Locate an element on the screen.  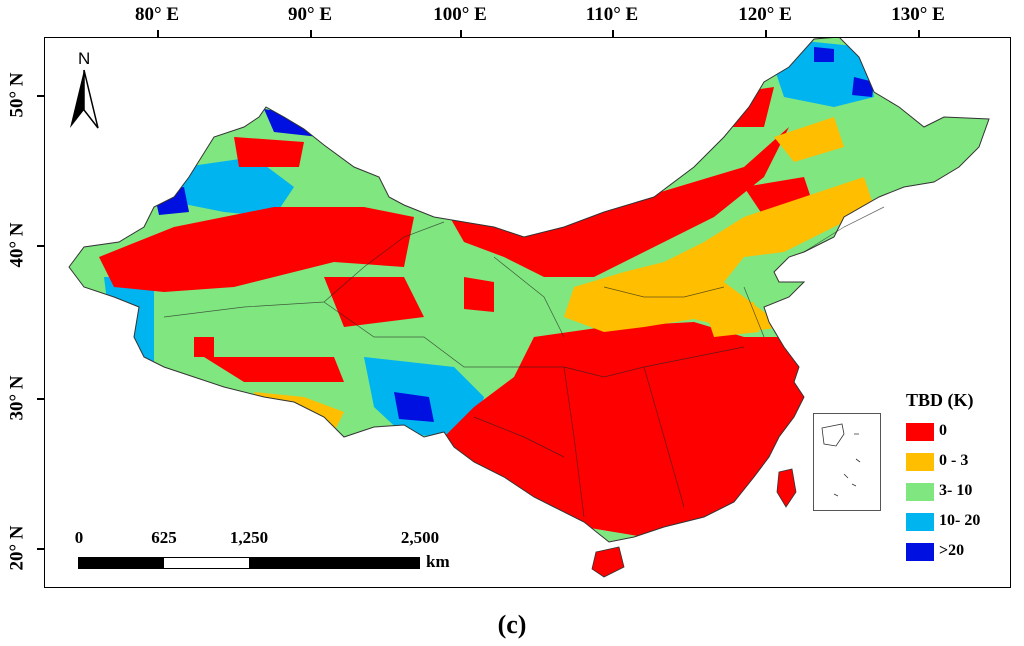
scale-label-0: 0 is located at coordinates (79, 537).